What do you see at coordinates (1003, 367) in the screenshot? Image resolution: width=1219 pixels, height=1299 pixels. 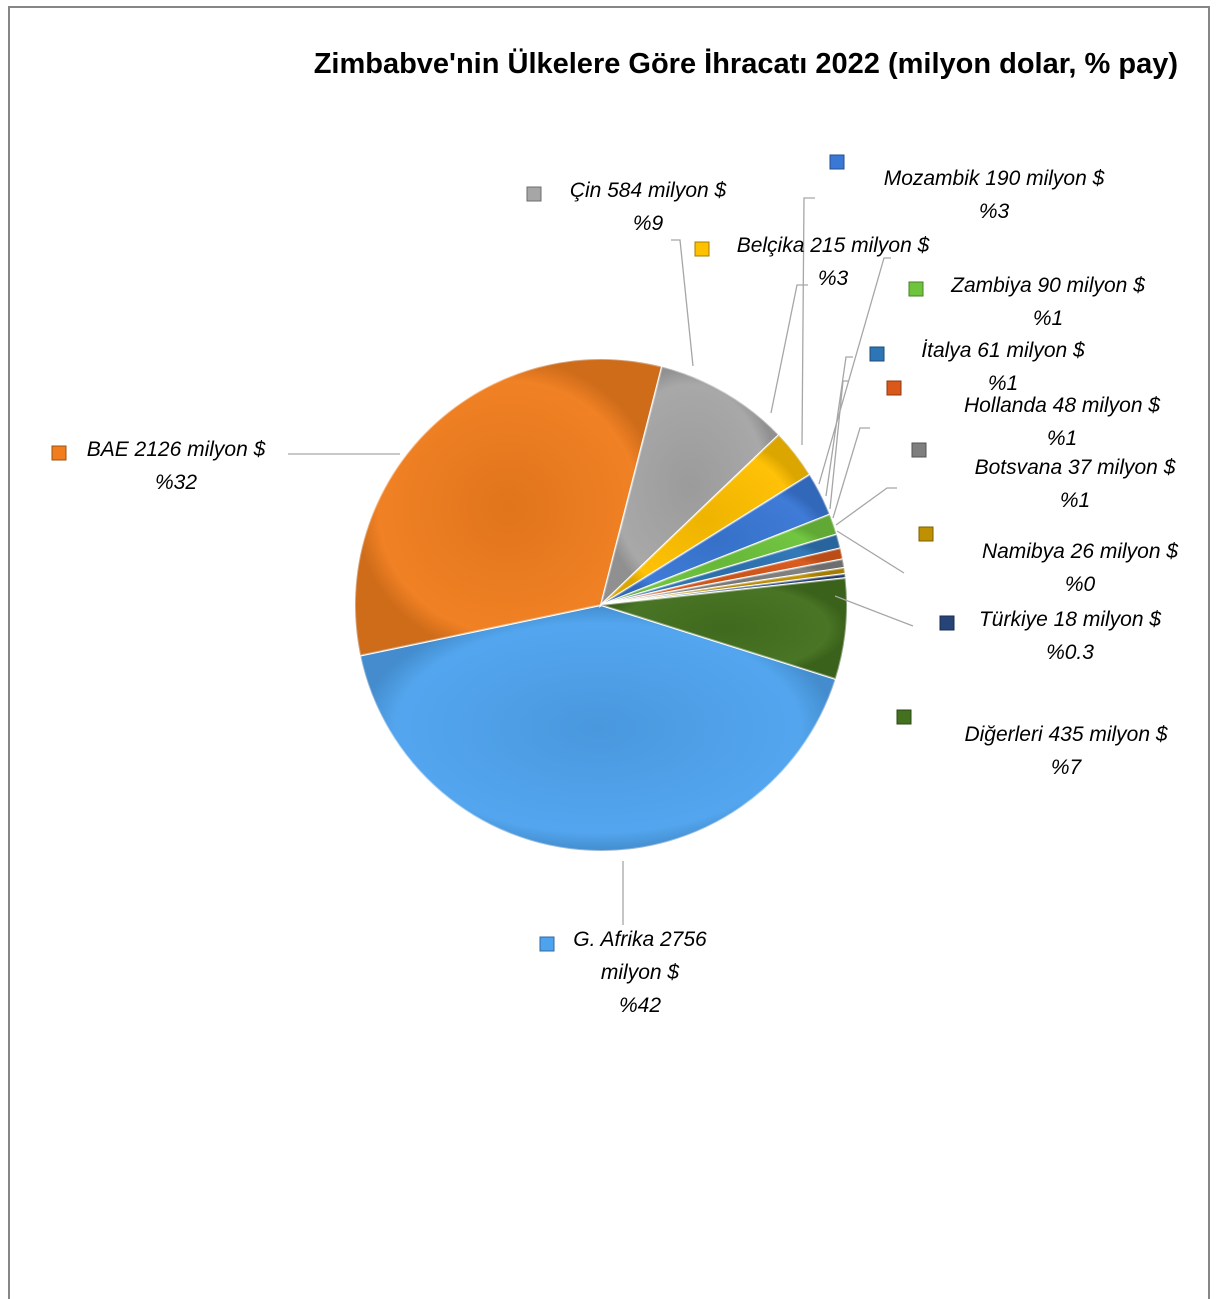 I see `data-label-italya: İtalya 61 milyon $ %1` at bounding box center [1003, 367].